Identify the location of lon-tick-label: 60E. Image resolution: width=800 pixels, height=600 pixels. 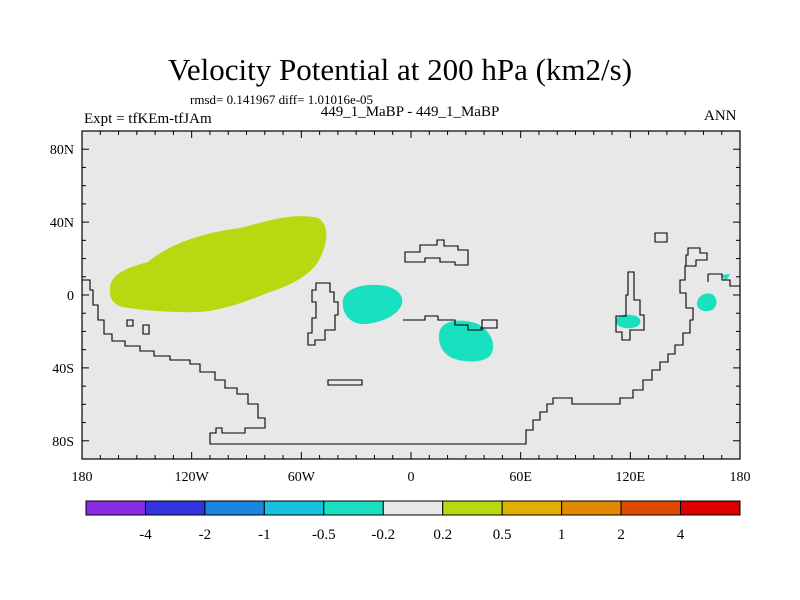
(520, 477).